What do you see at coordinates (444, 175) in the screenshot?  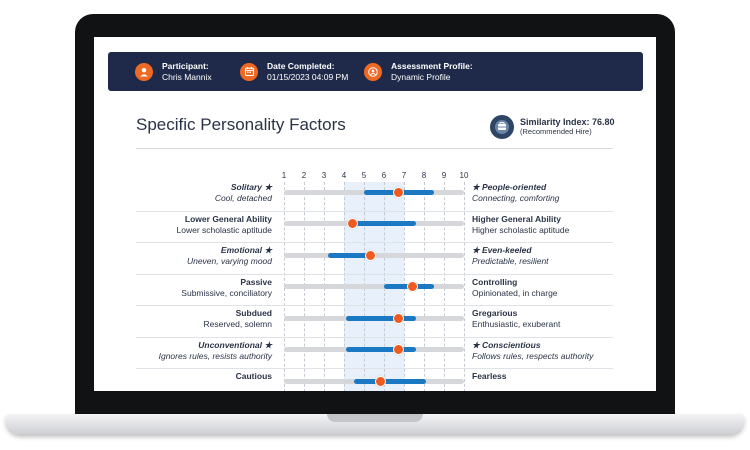 I see `scale-tick-label: 9` at bounding box center [444, 175].